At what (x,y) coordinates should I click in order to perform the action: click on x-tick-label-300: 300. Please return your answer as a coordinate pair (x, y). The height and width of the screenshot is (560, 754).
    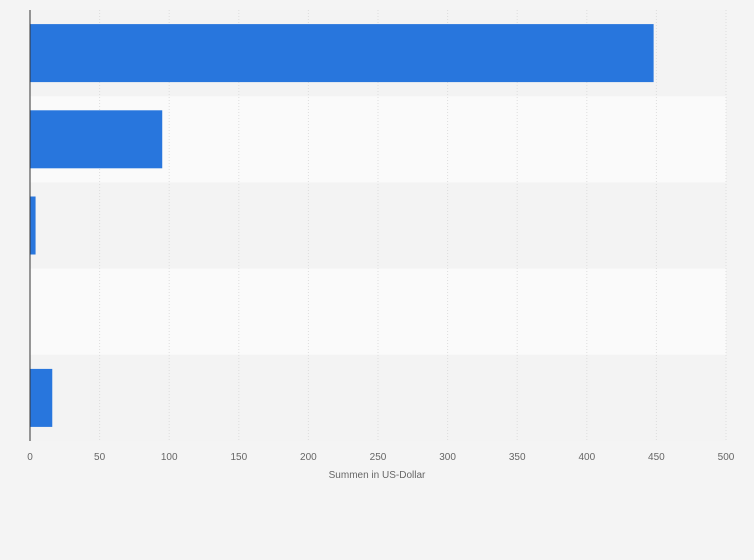
    Looking at the image, I should click on (447, 457).